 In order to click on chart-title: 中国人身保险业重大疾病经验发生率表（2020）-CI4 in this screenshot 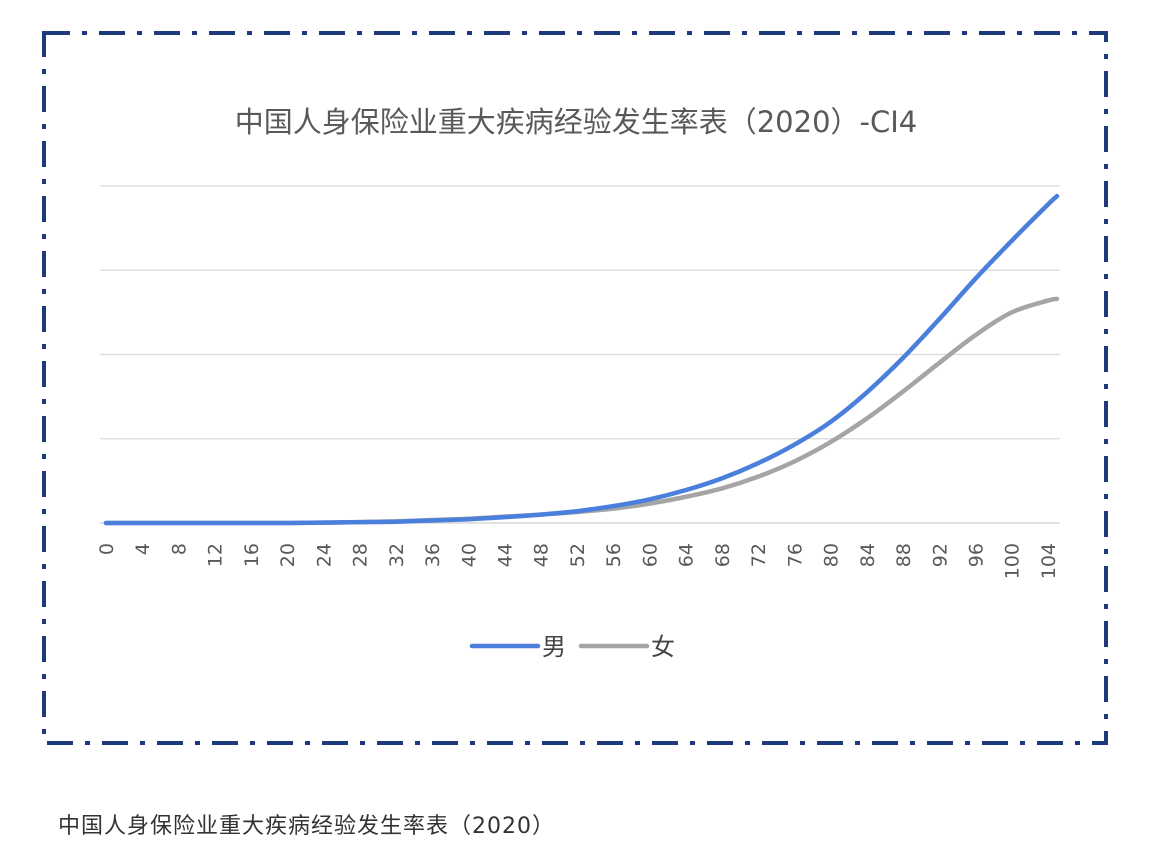, I will do `click(576, 122)`.